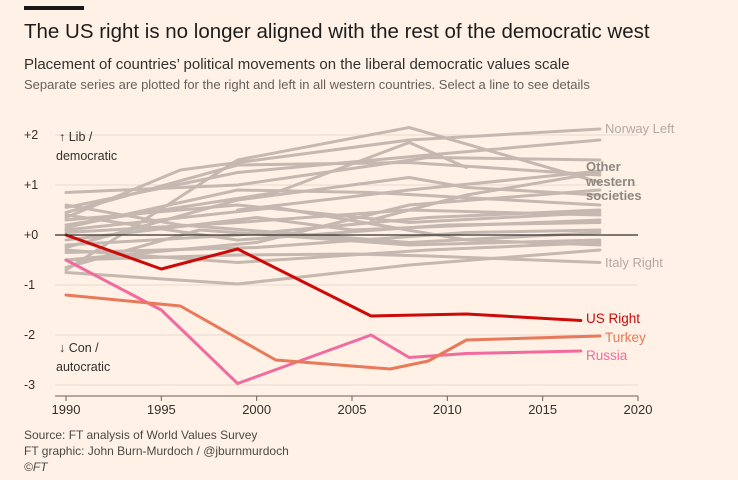 This screenshot has height=480, width=738. Describe the element at coordinates (31, 235) in the screenshot. I see `y-tick-label: +0` at that location.